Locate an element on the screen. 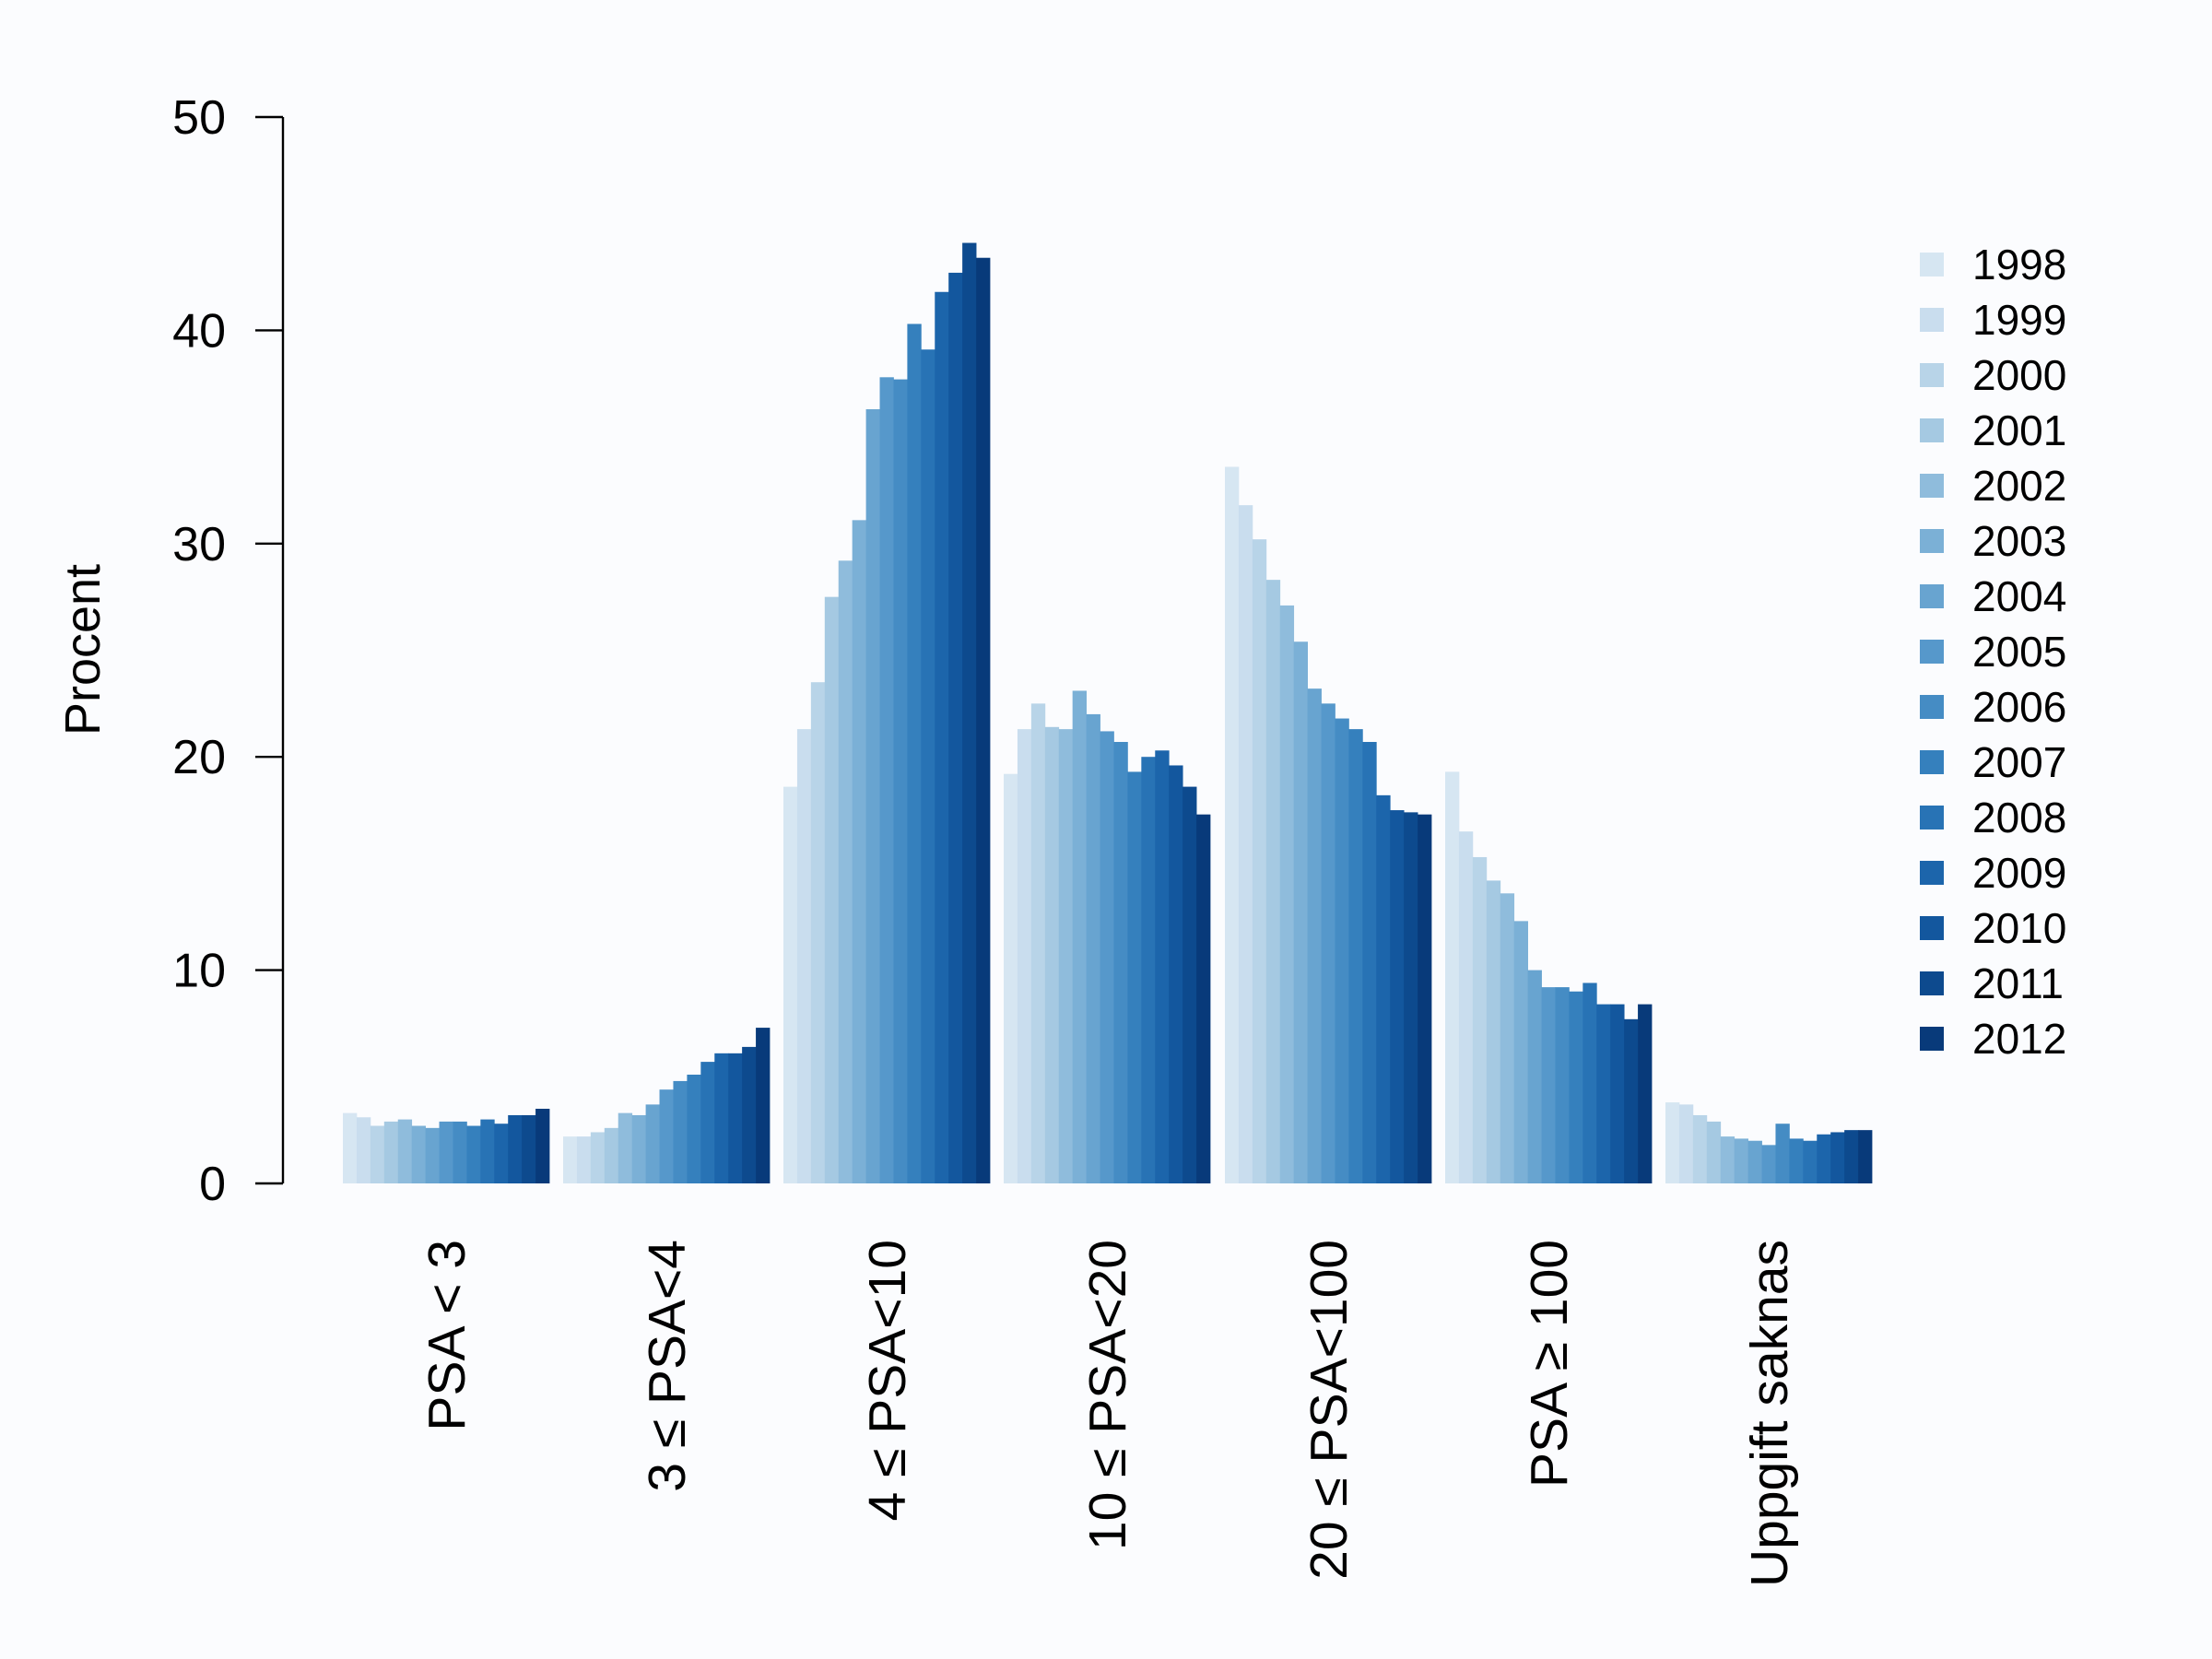 The width and height of the screenshot is (2212, 1659). legend-label: 2010 is located at coordinates (2019, 928).